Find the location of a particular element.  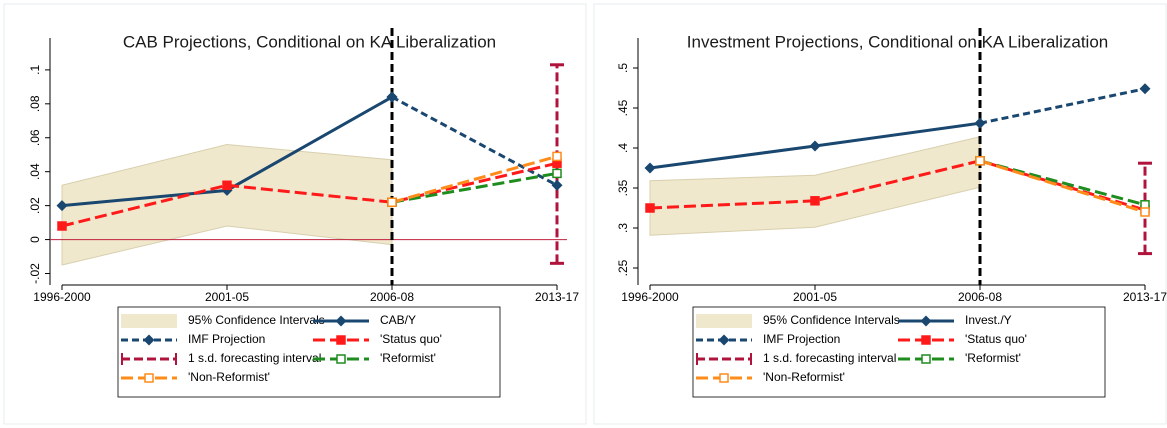

y-tick-label: .35 is located at coordinates (623, 187).